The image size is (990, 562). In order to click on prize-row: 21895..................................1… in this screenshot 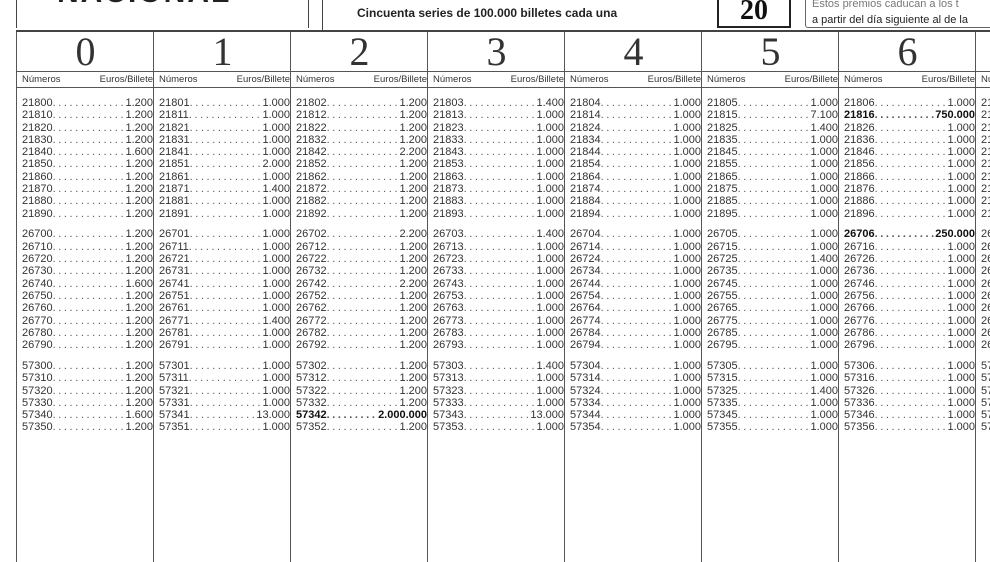, I will do `click(772, 214)`.